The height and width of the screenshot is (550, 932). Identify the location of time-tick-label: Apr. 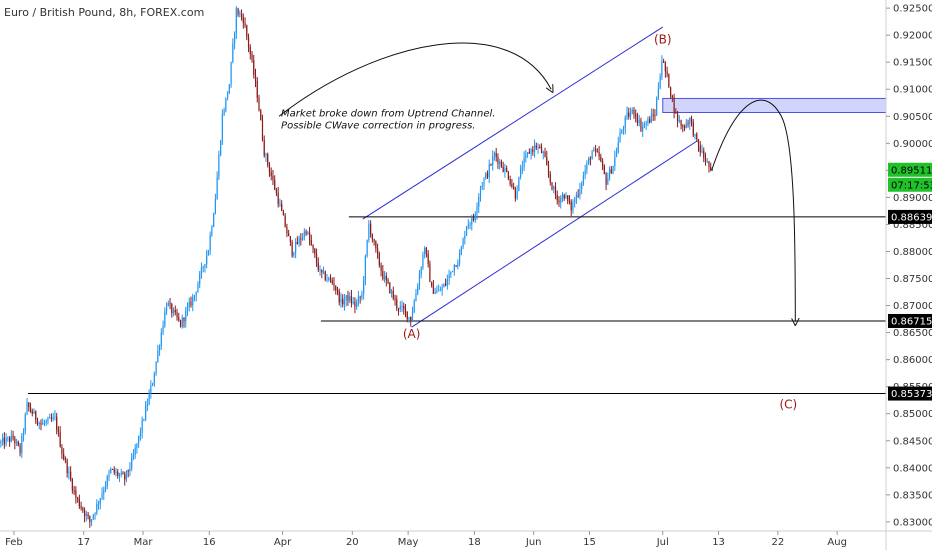
(283, 542).